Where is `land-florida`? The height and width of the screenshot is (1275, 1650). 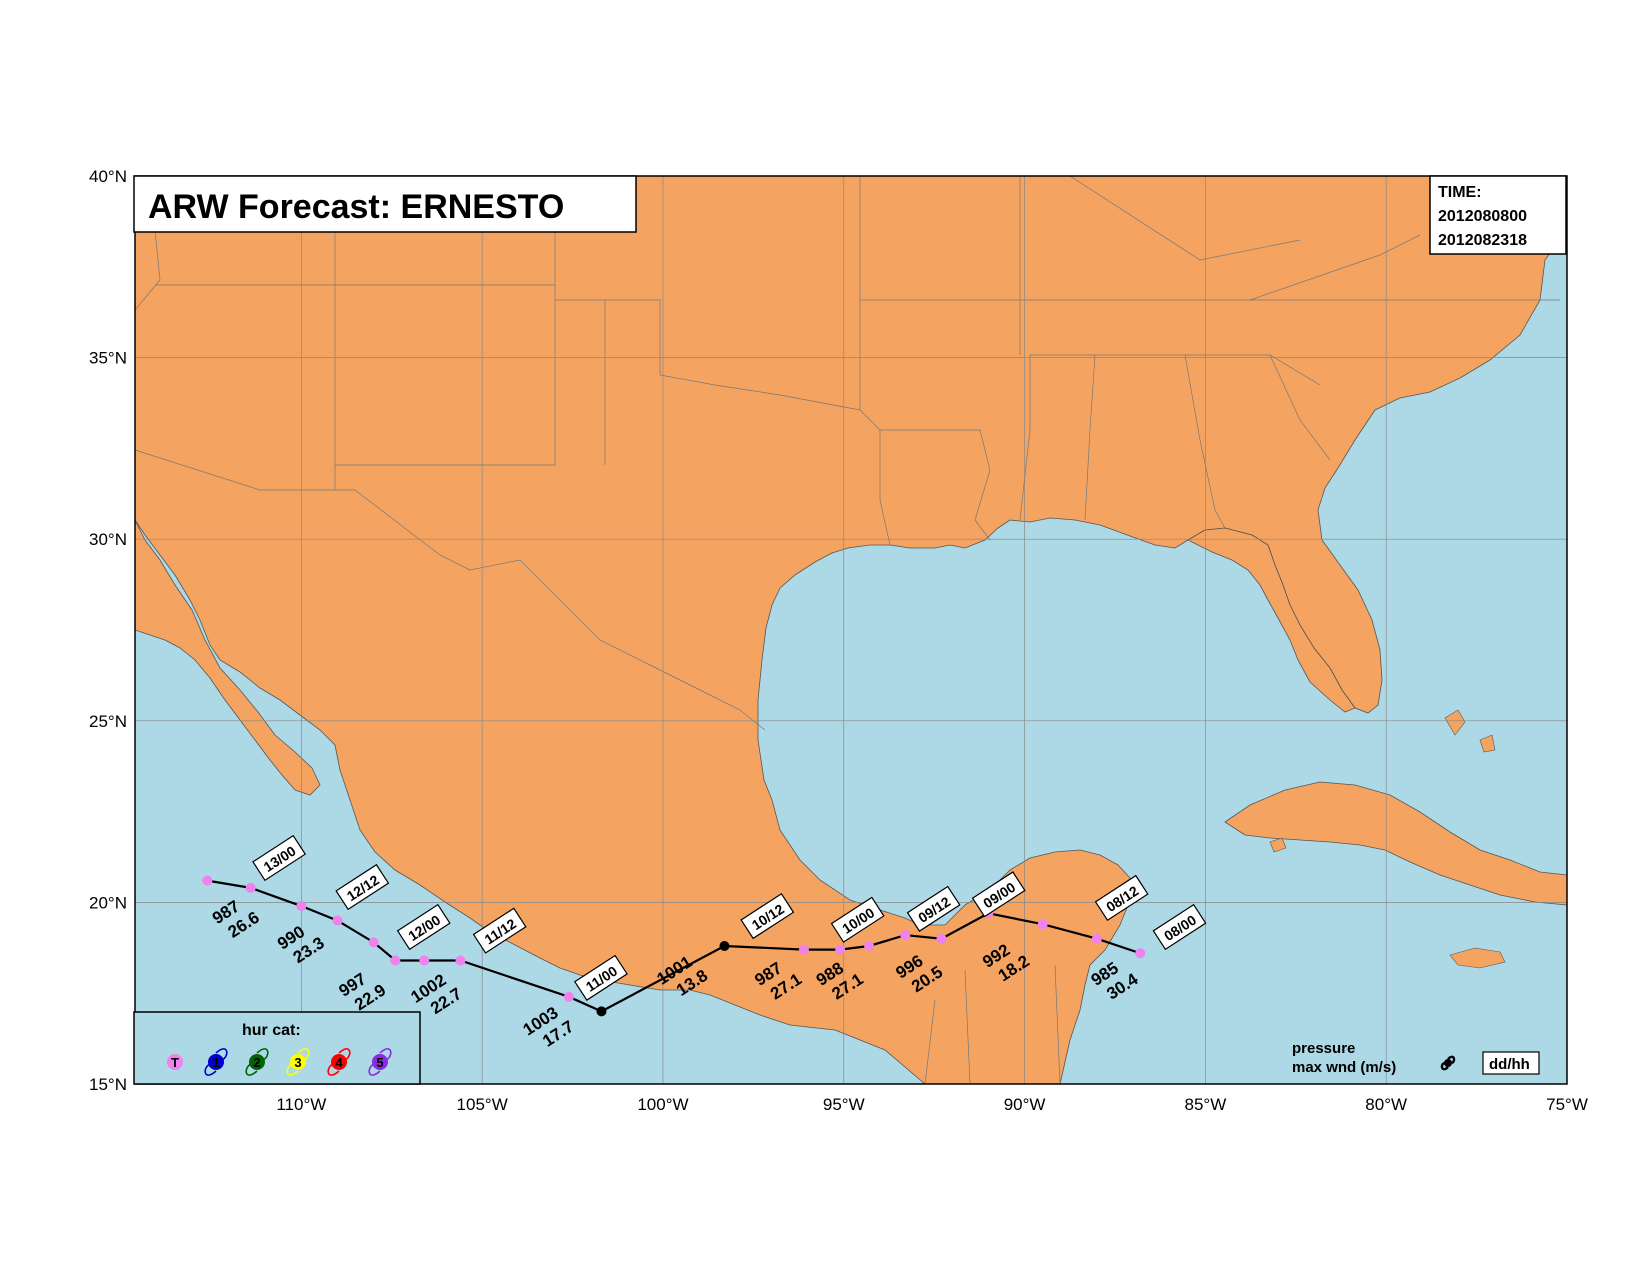
land-florida is located at coordinates (1271, 620).